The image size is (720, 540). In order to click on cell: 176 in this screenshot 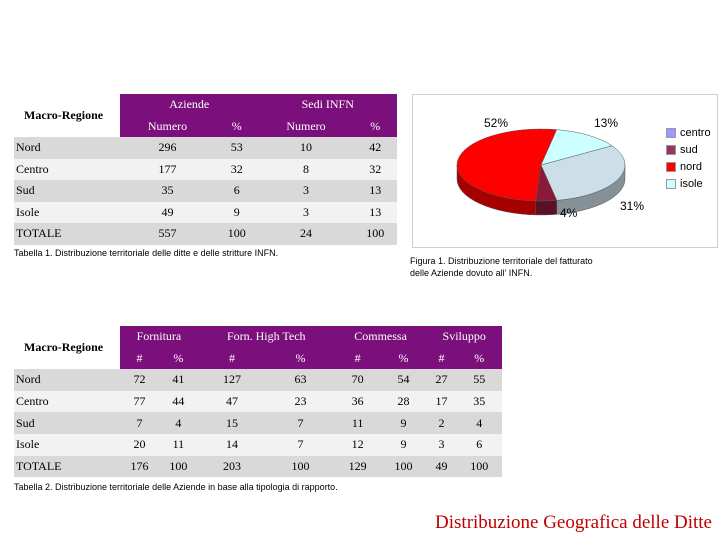, I will do `click(139, 466)`.